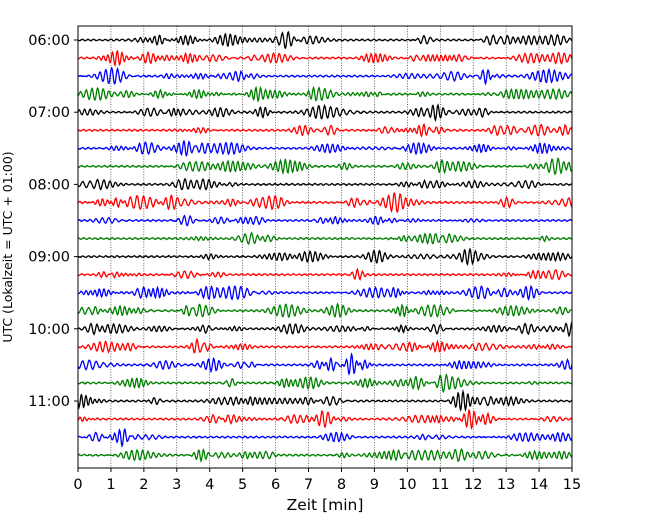 Image resolution: width=650 pixels, height=520 pixels. What do you see at coordinates (325, 505) in the screenshot?
I see `x-axis-label: Zeit [min]` at bounding box center [325, 505].